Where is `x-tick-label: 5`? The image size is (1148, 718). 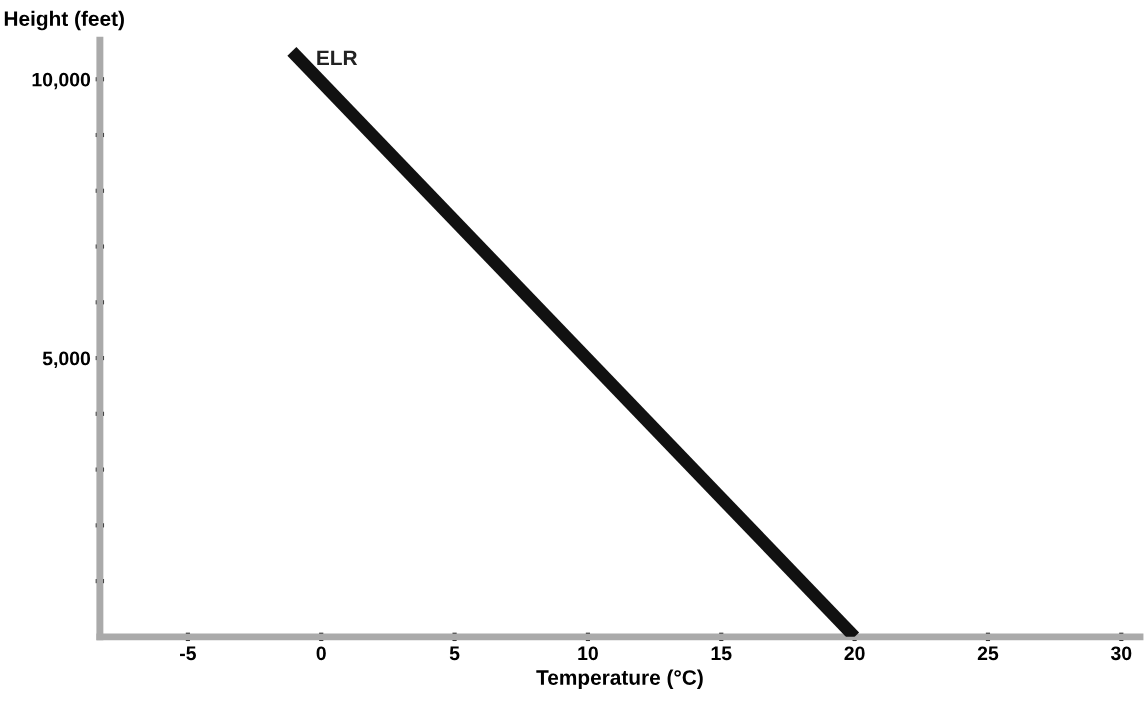 x-tick-label: 5 is located at coordinates (454, 653).